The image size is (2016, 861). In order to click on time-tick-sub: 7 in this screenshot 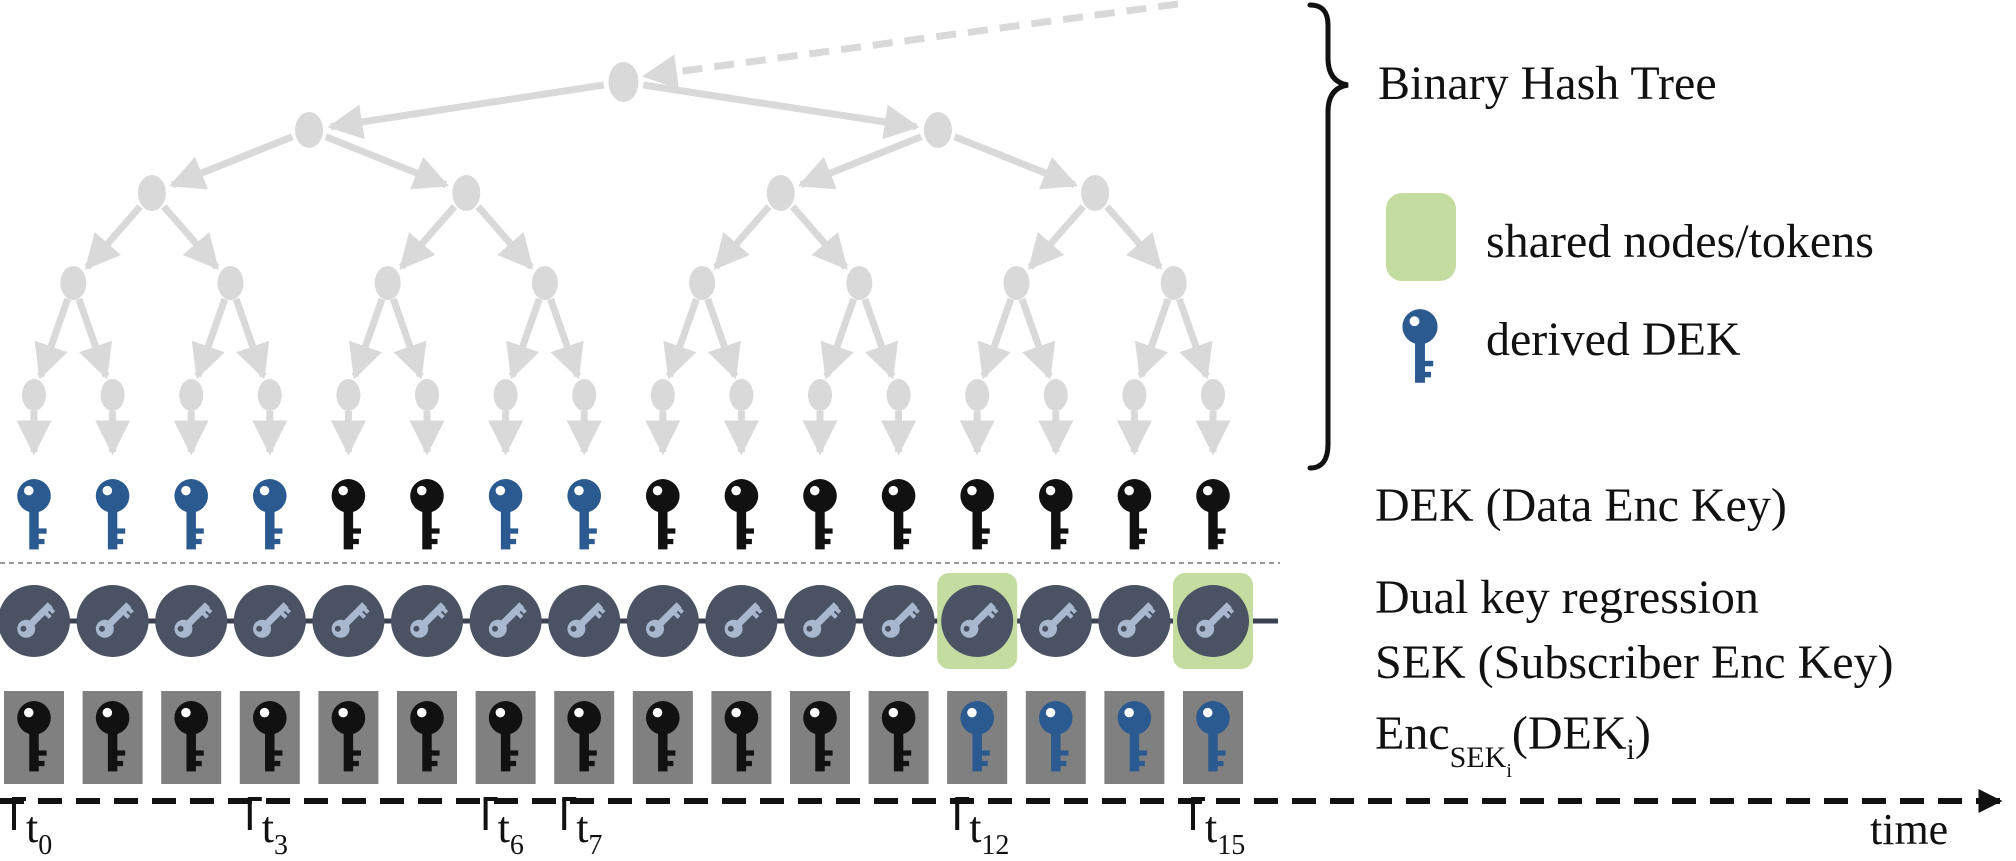, I will do `click(595, 845)`.